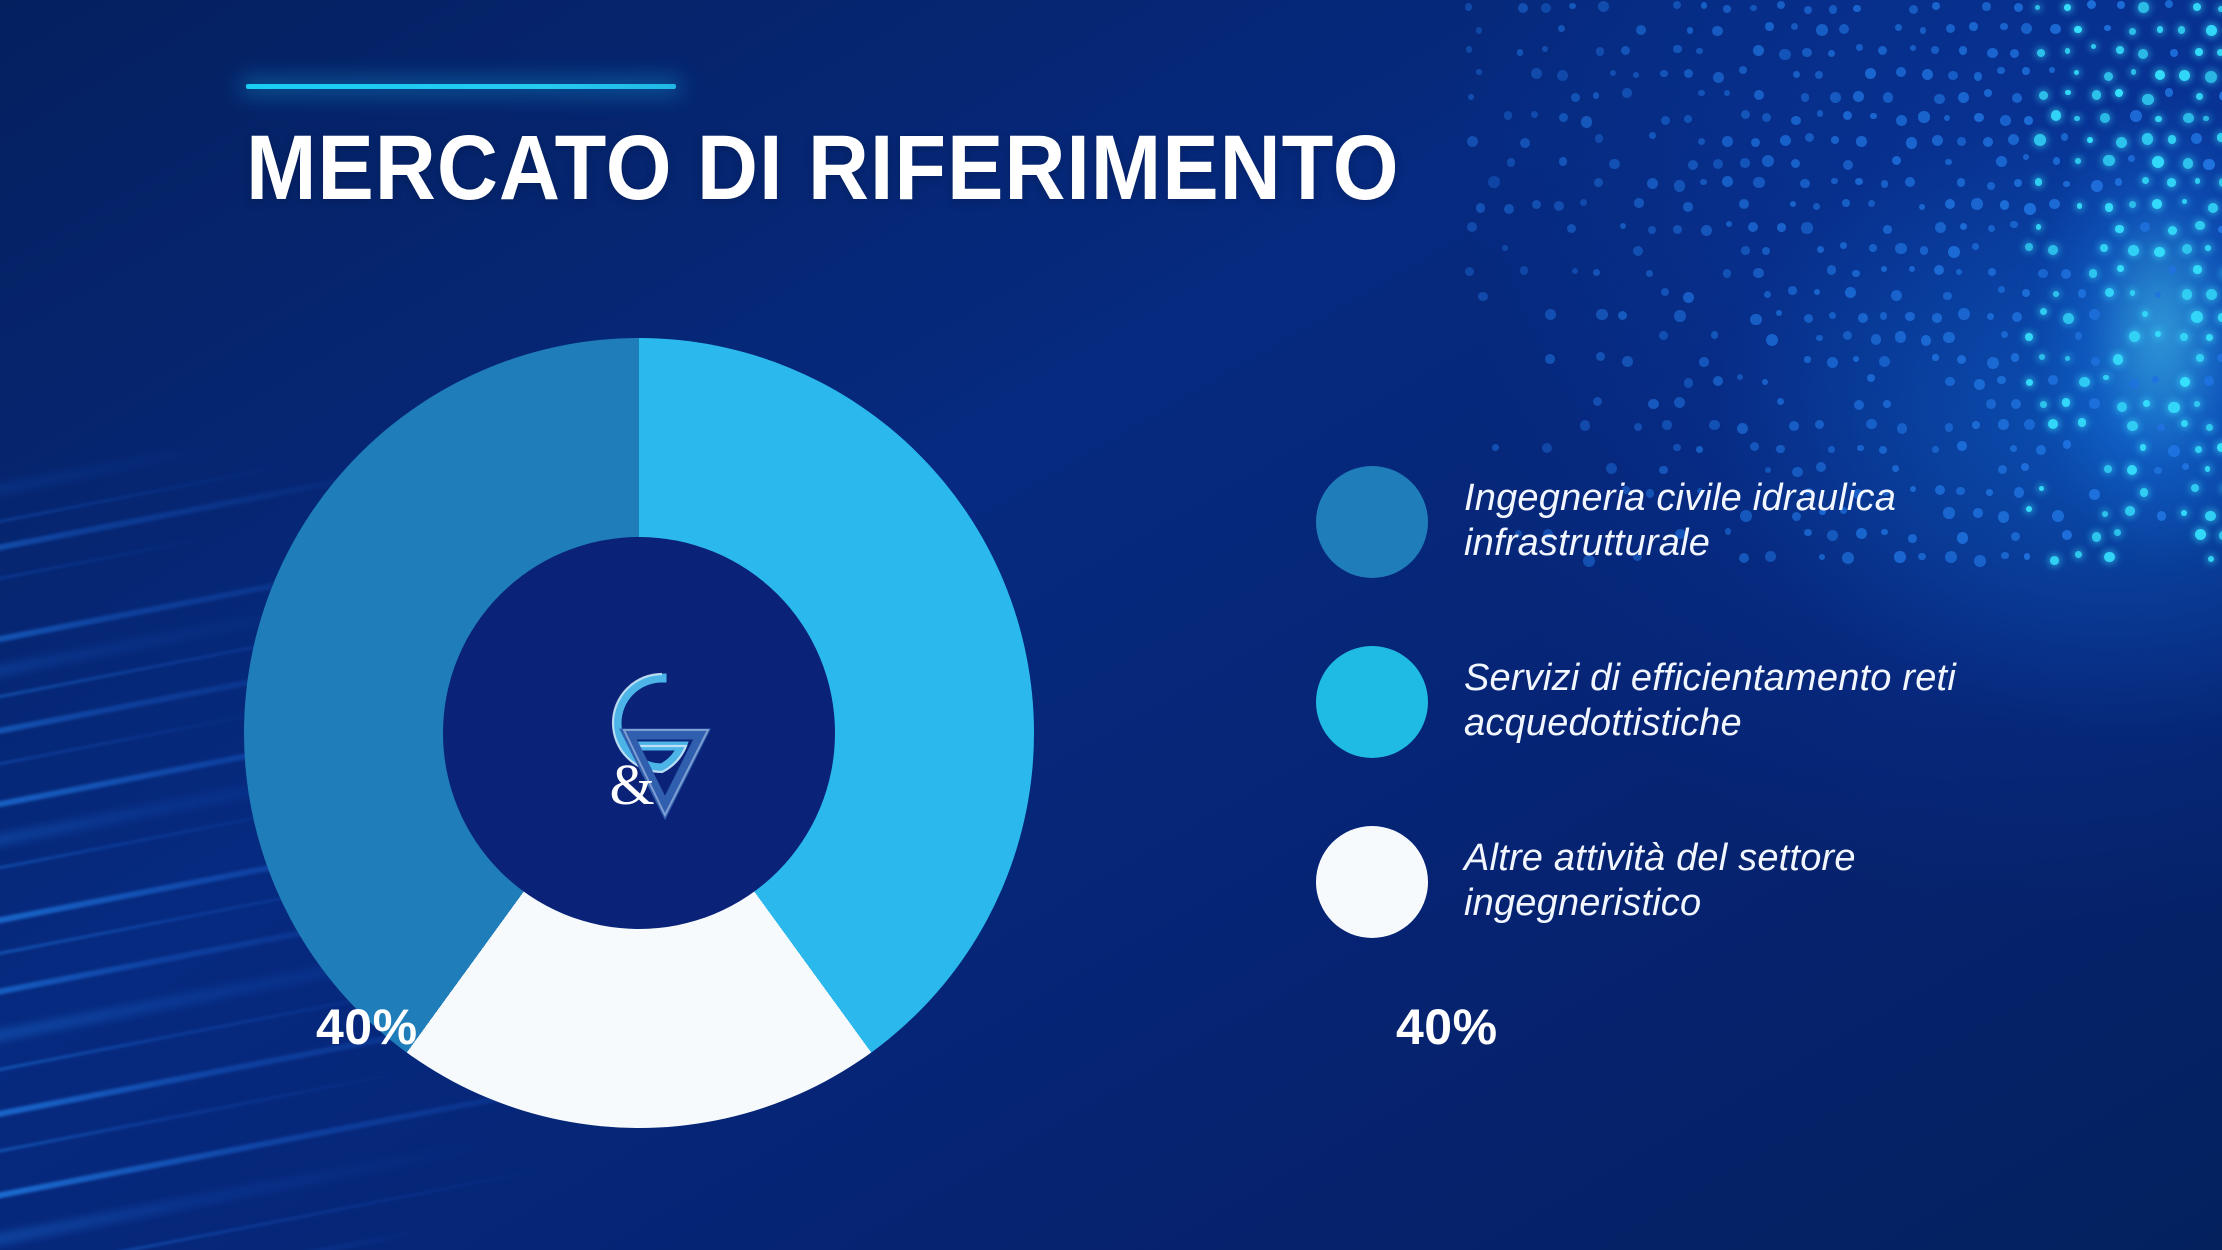  I want to click on donut-center-logo: &, so click(639, 733).